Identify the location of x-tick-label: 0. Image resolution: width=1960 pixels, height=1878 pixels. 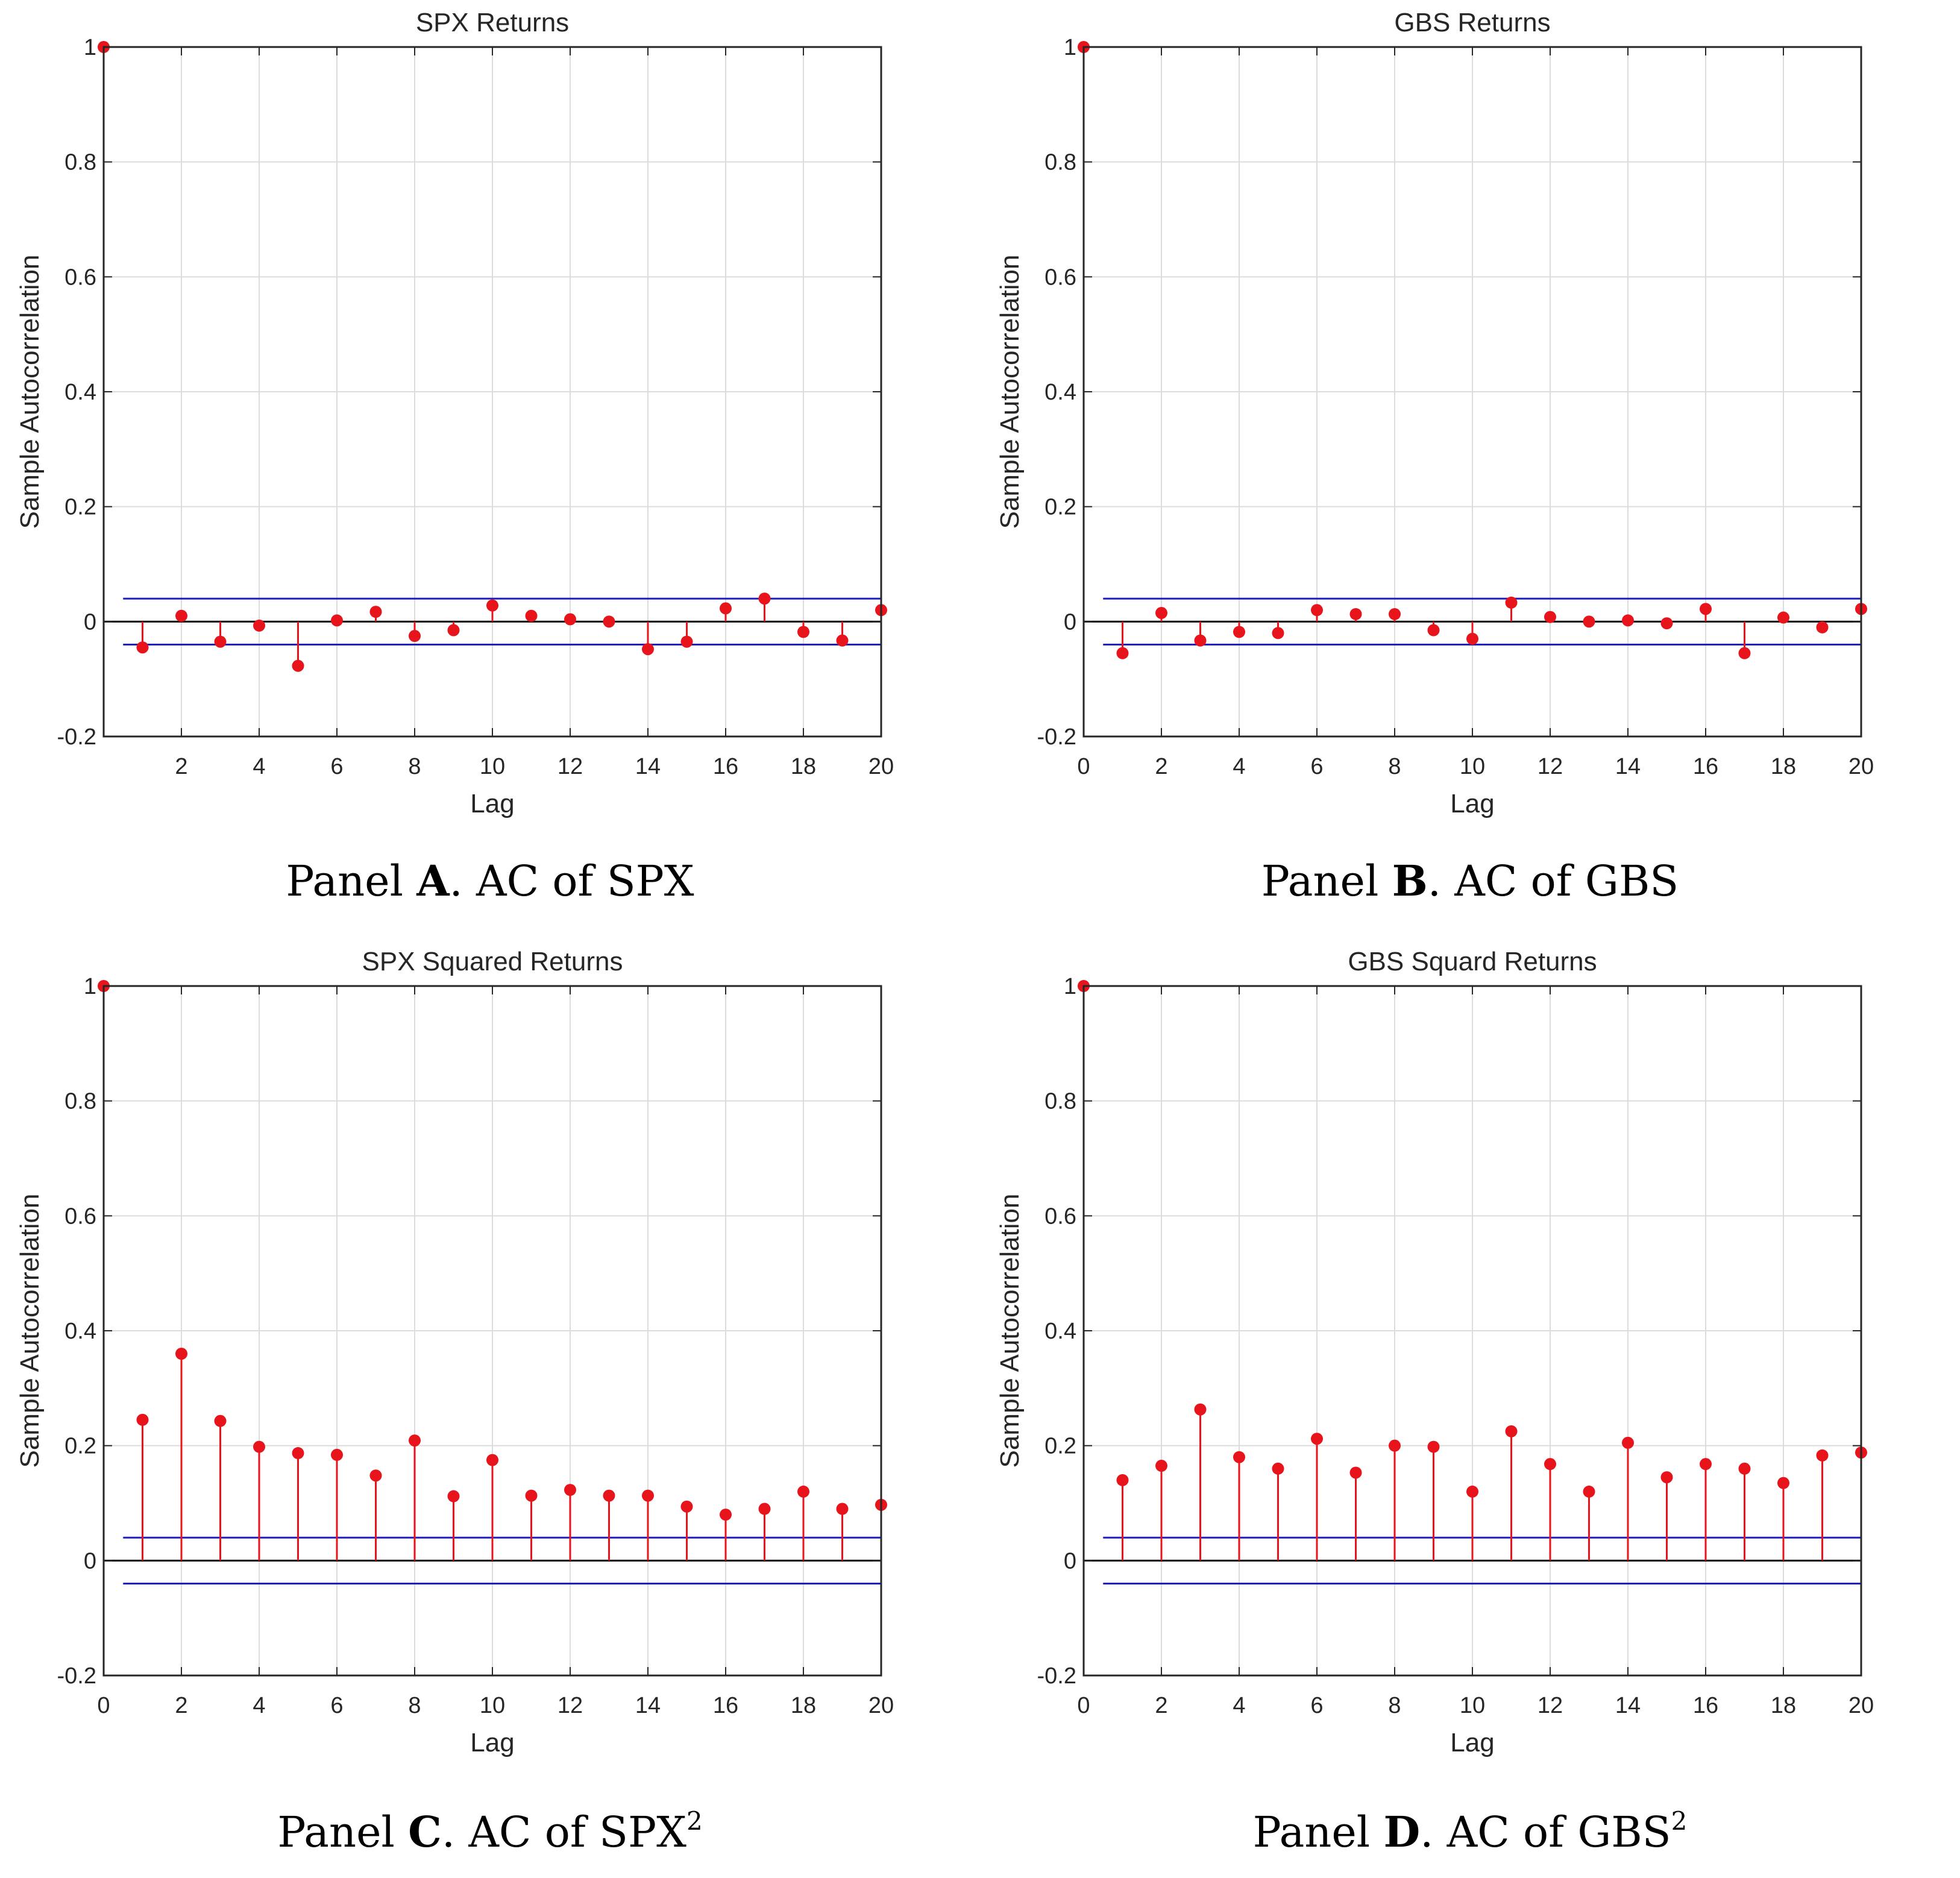
(1083, 1705).